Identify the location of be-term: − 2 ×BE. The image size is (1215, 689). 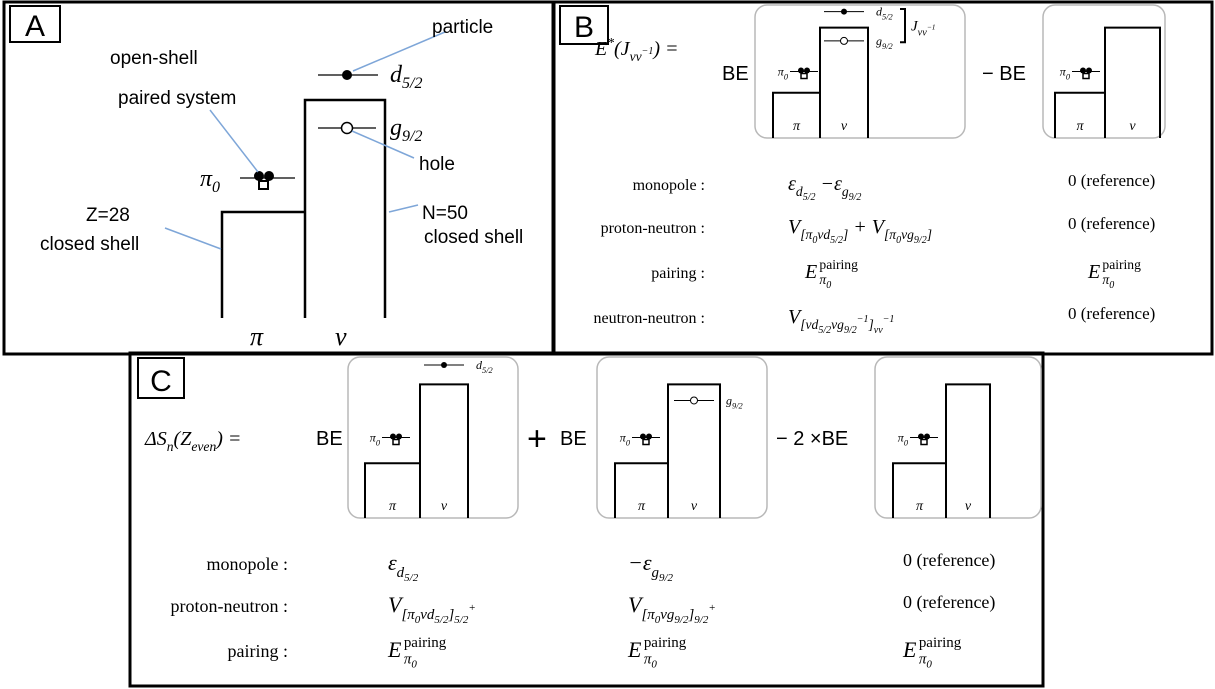
(812, 439).